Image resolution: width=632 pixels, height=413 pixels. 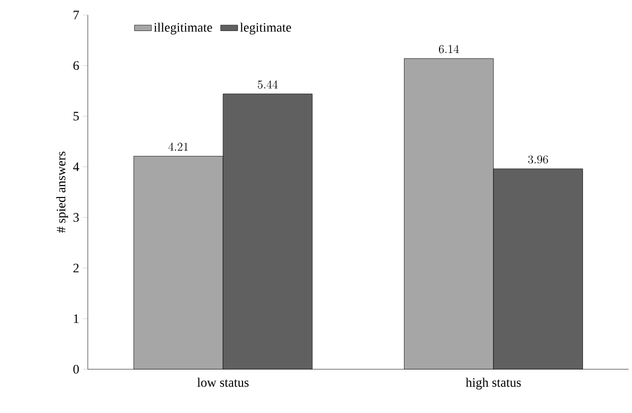 What do you see at coordinates (76, 65) in the screenshot?
I see `y-tick-label: 6` at bounding box center [76, 65].